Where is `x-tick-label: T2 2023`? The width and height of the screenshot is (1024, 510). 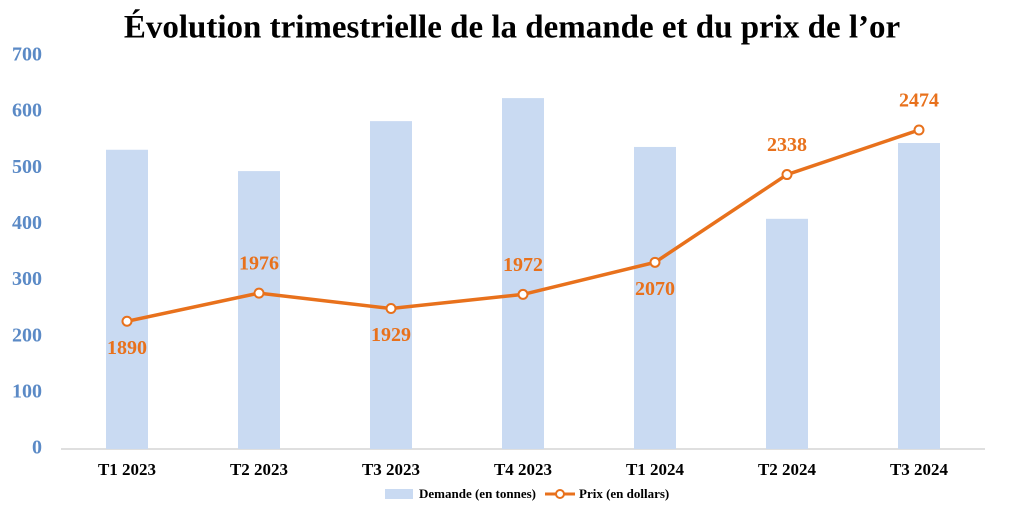
x-tick-label: T2 2023 is located at coordinates (259, 469).